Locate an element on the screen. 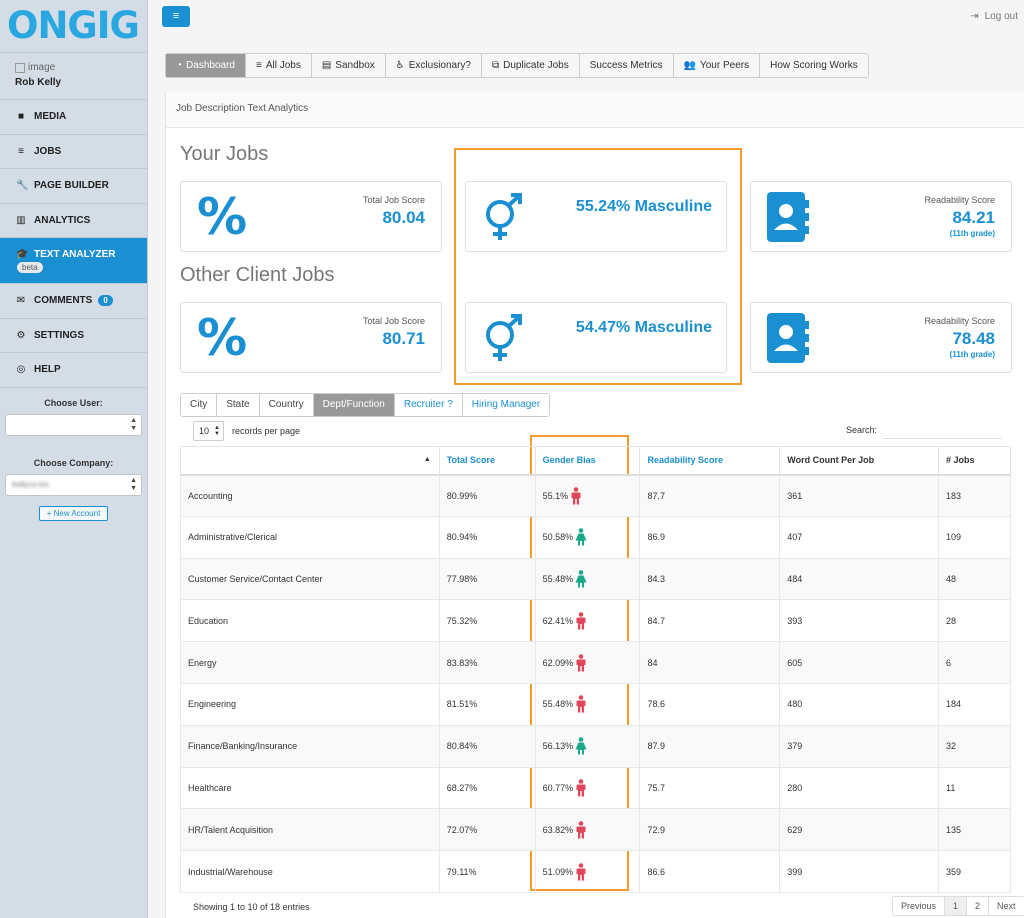 This screenshot has width=1024, height=918. dept-cell: Energy is located at coordinates (310, 662).